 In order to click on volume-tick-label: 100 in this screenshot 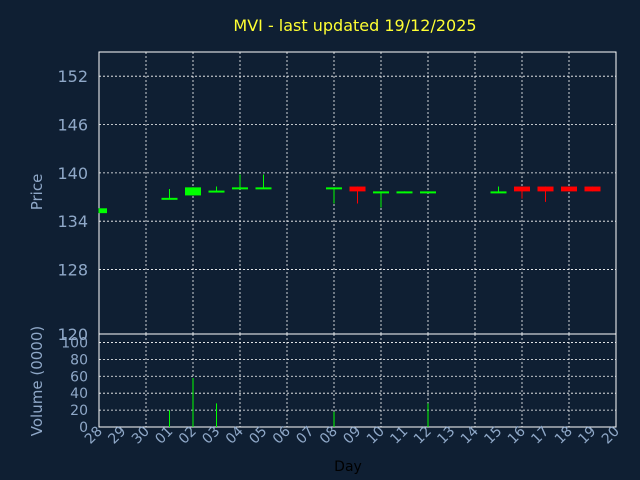, I will do `click(74, 343)`.